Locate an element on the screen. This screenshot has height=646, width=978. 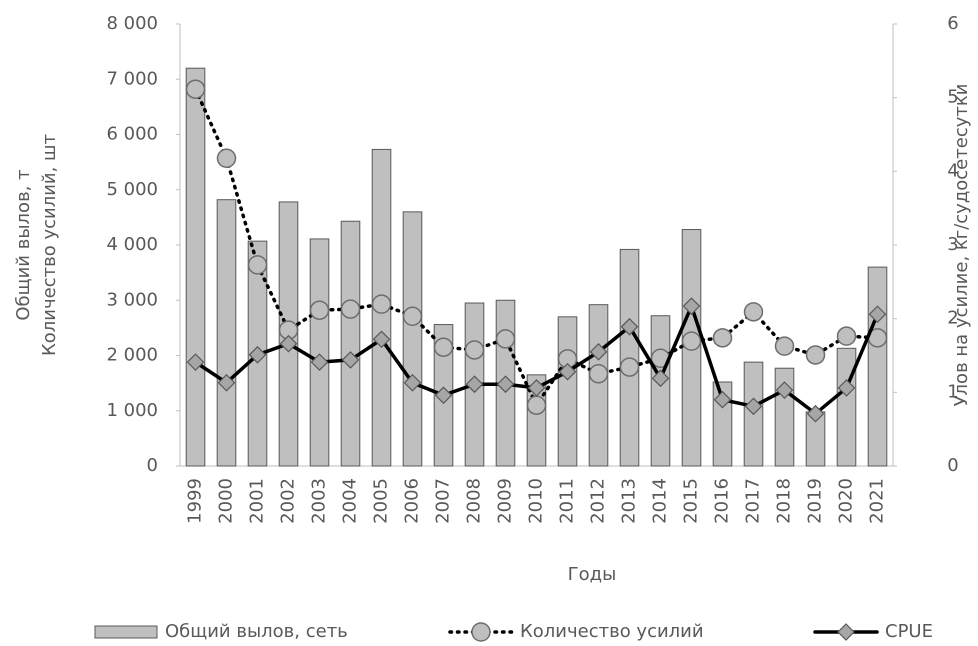
x-tick-label: 1999 is located at coordinates (195, 501).